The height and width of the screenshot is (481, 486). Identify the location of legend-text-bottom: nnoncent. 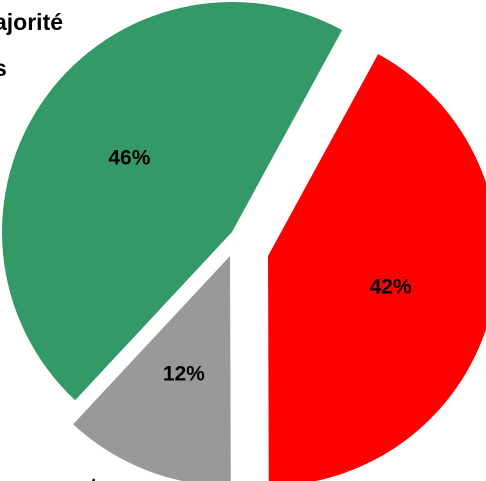
(49, 477).